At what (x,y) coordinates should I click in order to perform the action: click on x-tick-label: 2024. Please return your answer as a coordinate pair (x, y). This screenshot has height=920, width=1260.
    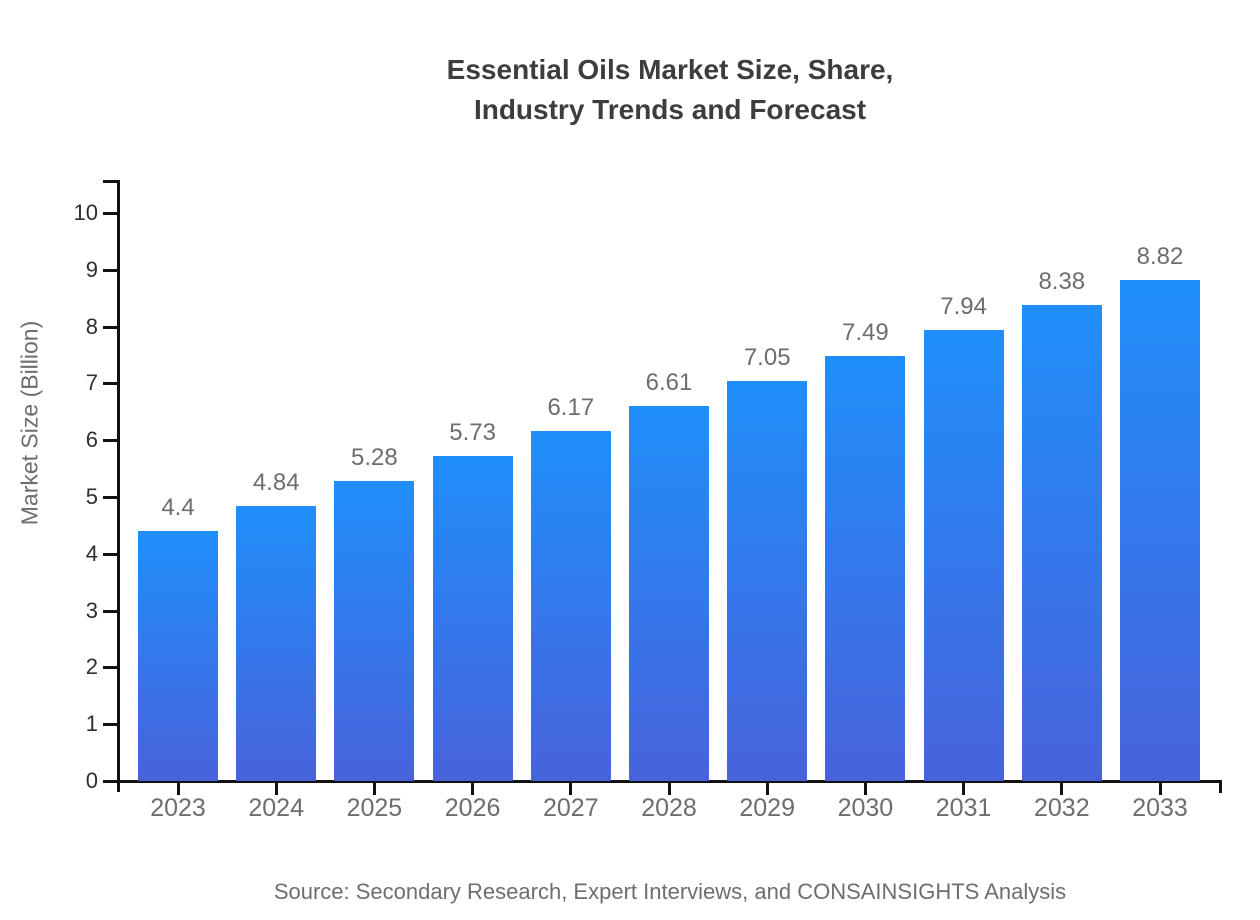
    Looking at the image, I should click on (276, 808).